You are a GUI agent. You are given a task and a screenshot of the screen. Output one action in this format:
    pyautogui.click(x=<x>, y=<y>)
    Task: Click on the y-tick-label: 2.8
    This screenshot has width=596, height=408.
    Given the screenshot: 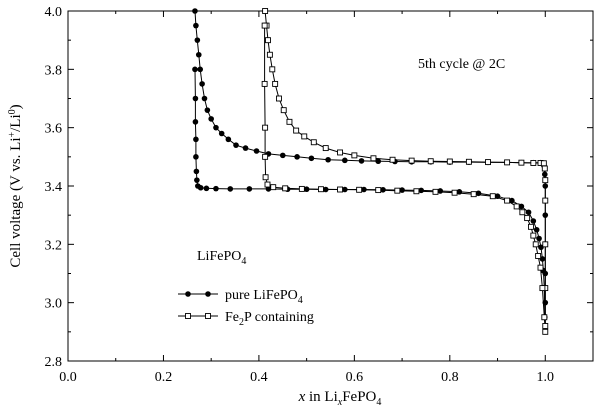 What is the action you would take?
    pyautogui.click(x=54, y=362)
    